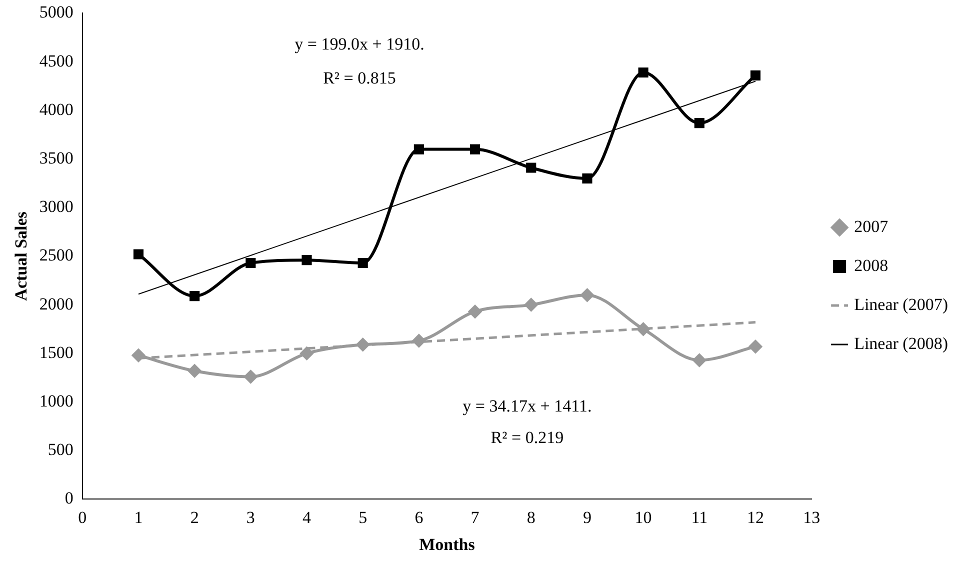  What do you see at coordinates (871, 265) in the screenshot?
I see `legend-label: 2008` at bounding box center [871, 265].